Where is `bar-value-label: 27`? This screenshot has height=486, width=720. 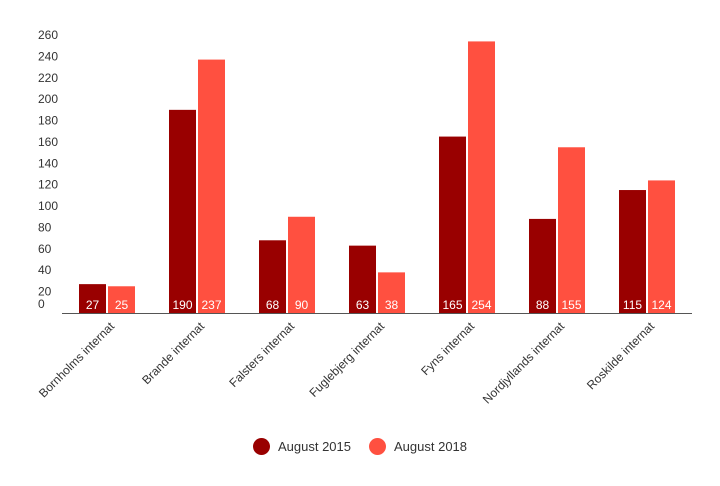 bar-value-label: 27 is located at coordinates (93, 305).